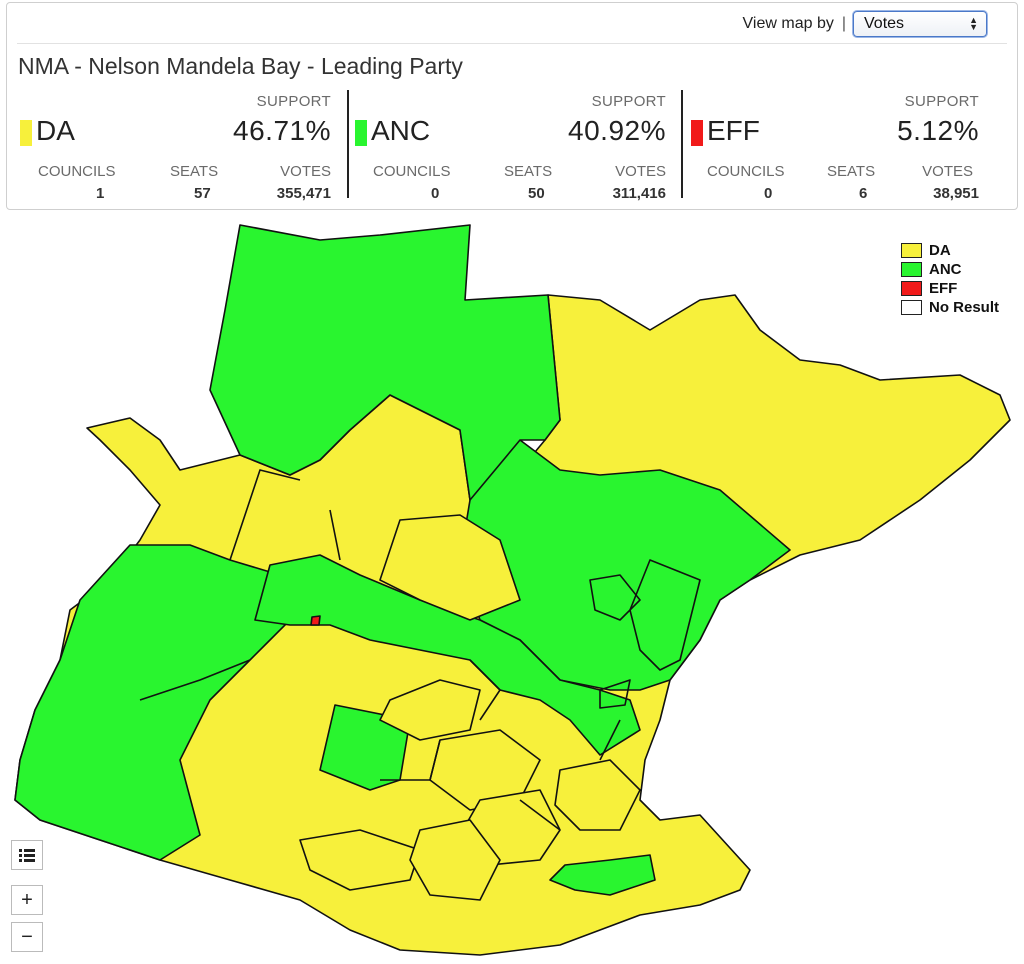  Describe the element at coordinates (911, 288) in the screenshot. I see `legend-swatch-eff` at that location.